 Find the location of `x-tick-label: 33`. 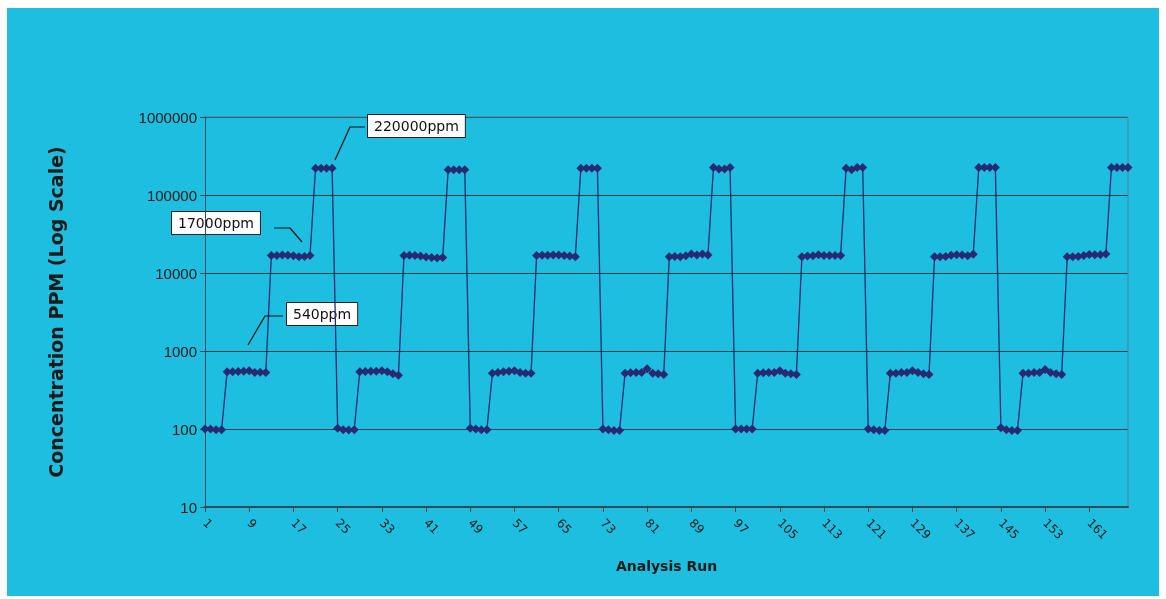

x-tick-label: 33 is located at coordinates (387, 526).